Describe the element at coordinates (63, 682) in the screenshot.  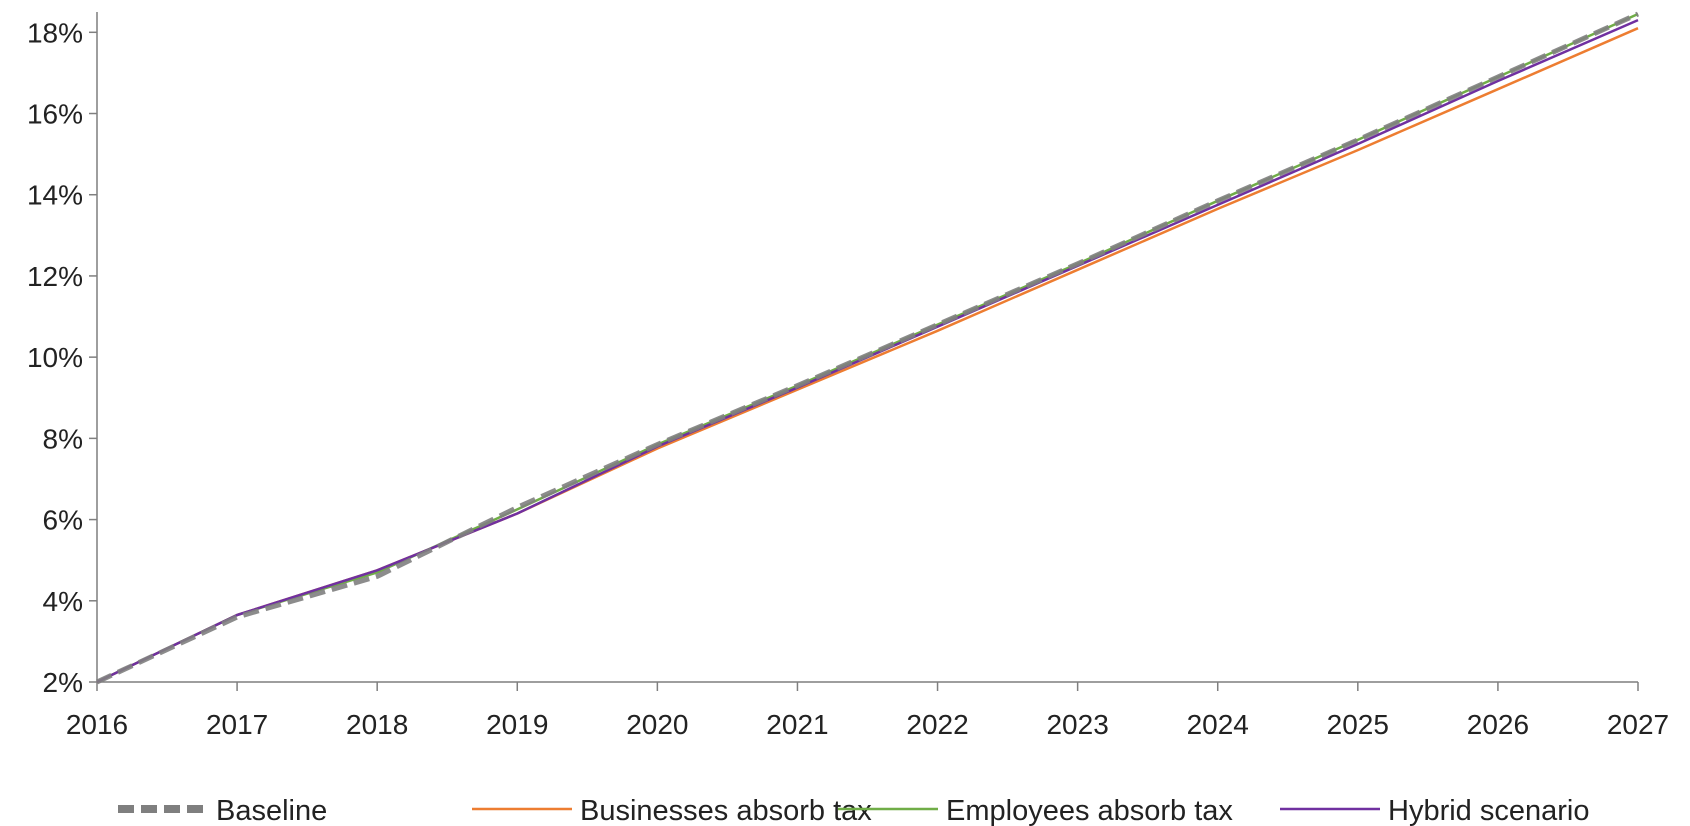
I see `y-tick-label: 2%` at that location.